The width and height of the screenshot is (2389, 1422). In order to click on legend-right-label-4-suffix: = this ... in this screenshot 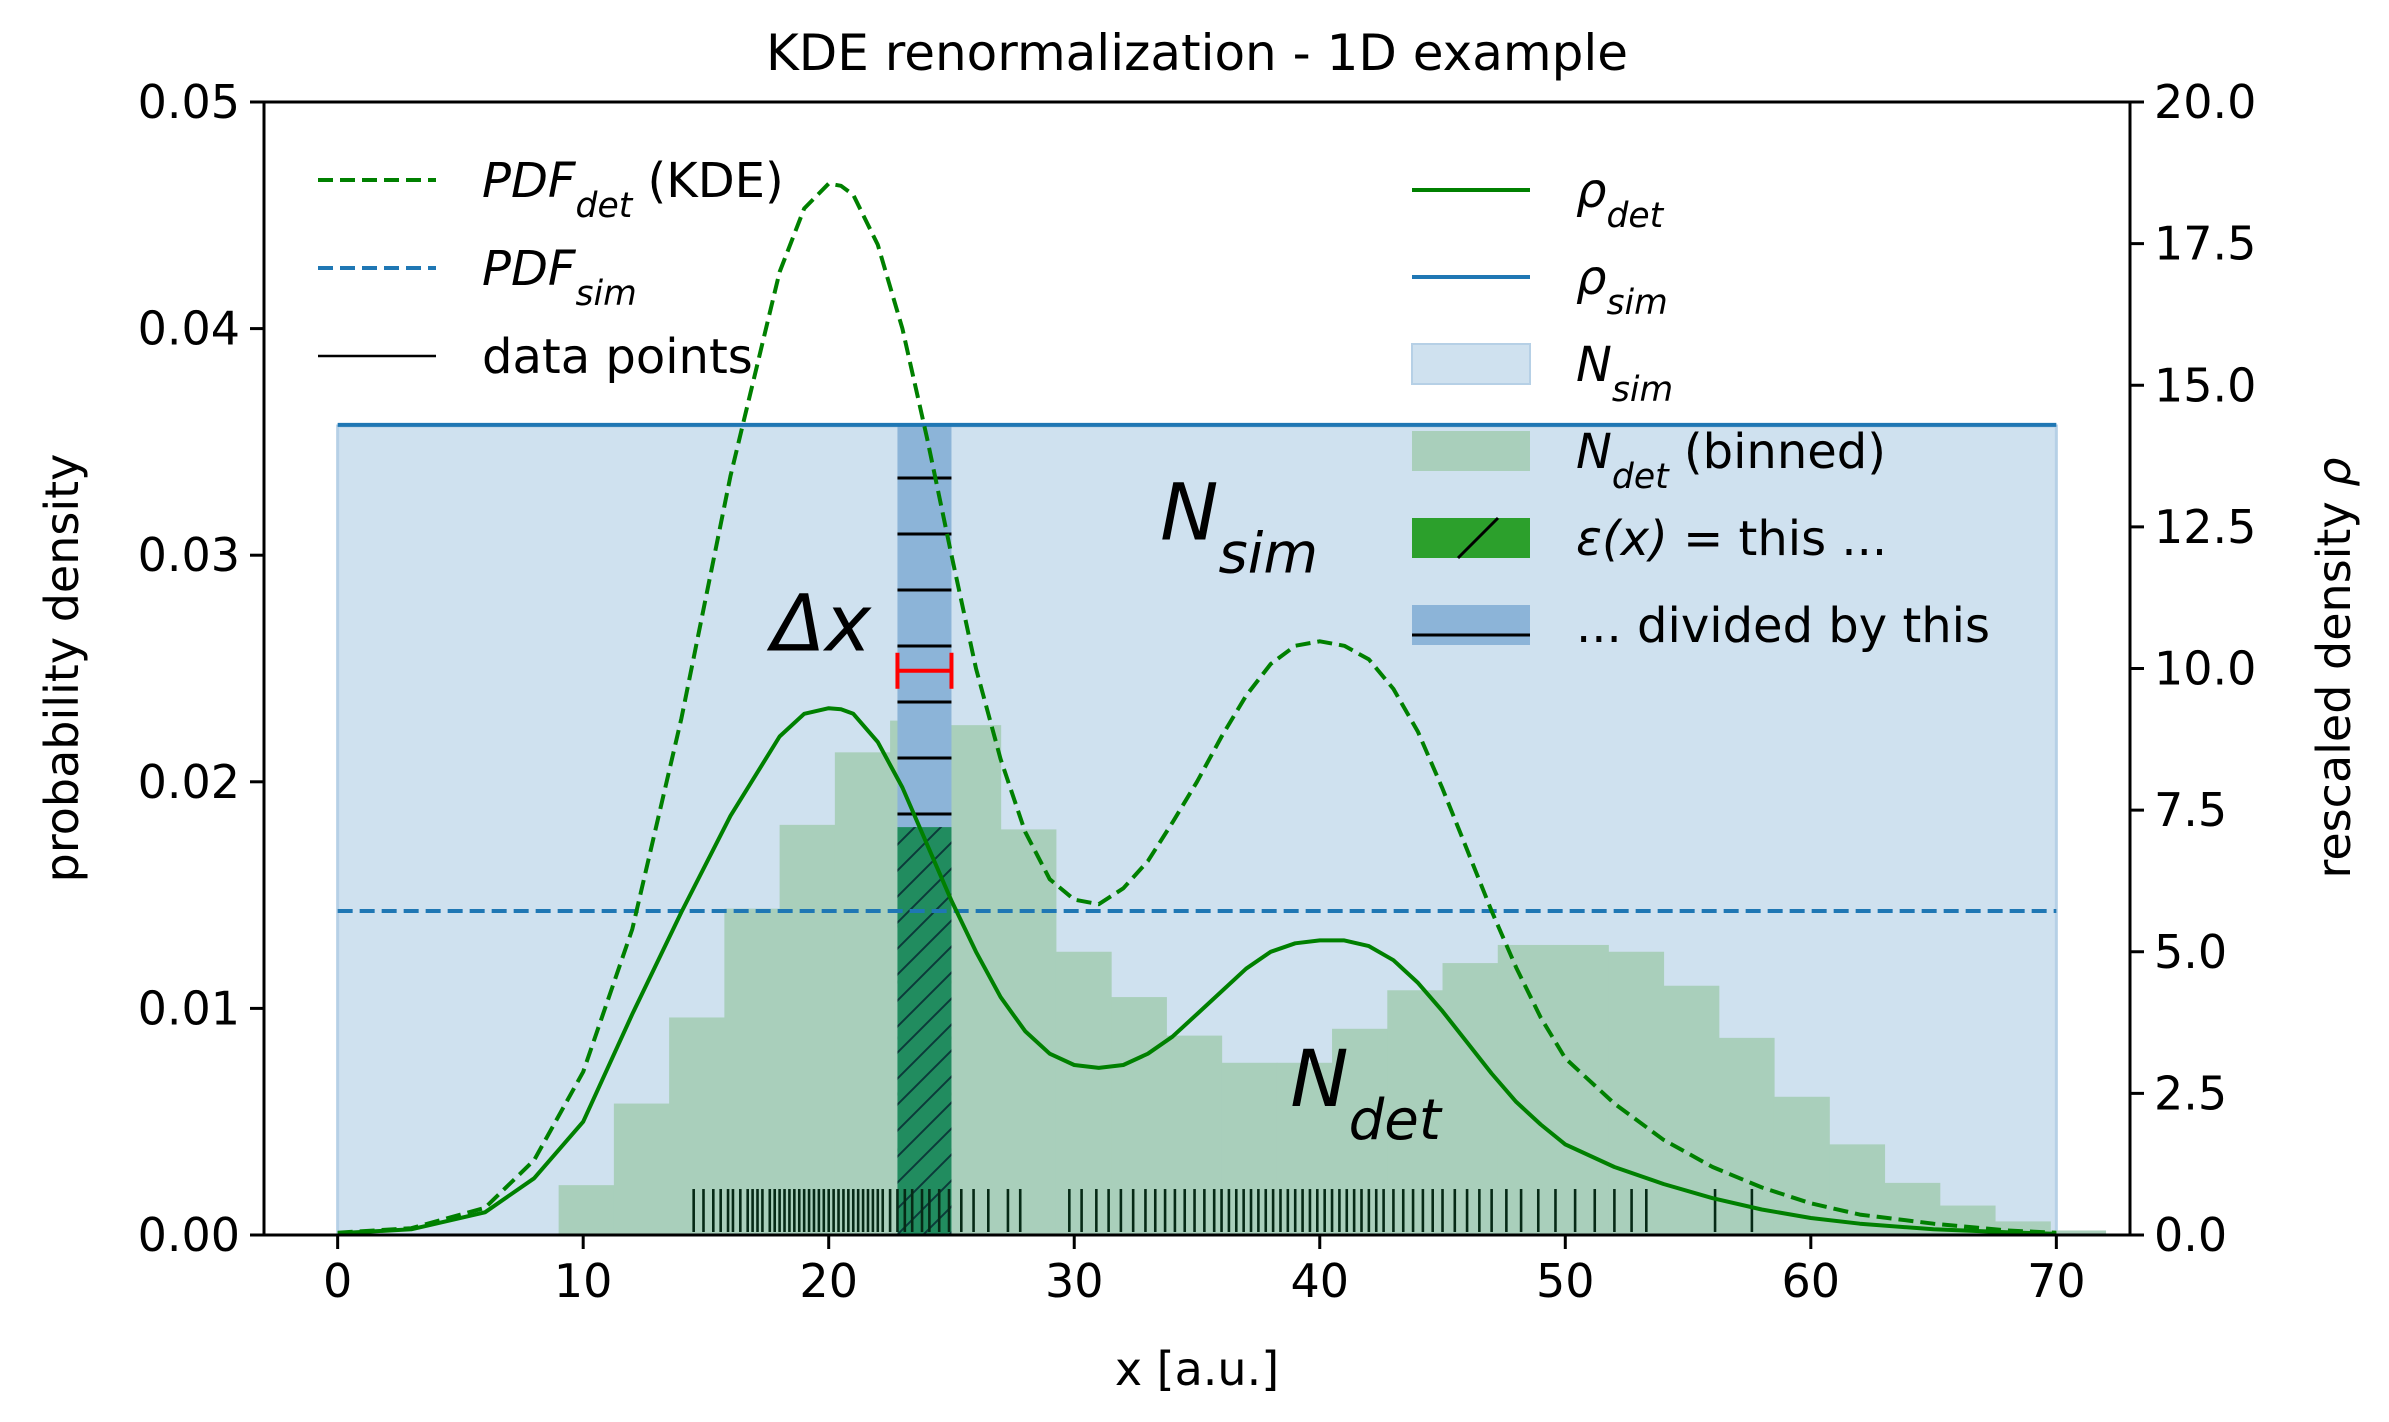, I will do `click(1777, 539)`.